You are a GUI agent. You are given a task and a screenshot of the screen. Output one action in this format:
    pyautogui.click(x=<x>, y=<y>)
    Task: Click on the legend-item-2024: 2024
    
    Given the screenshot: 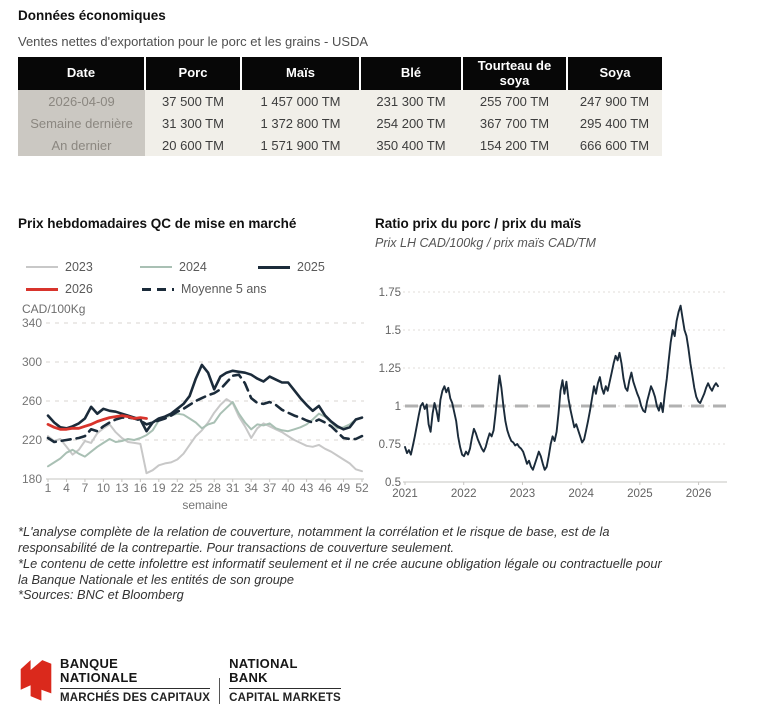 What is the action you would take?
    pyautogui.click(x=173, y=267)
    